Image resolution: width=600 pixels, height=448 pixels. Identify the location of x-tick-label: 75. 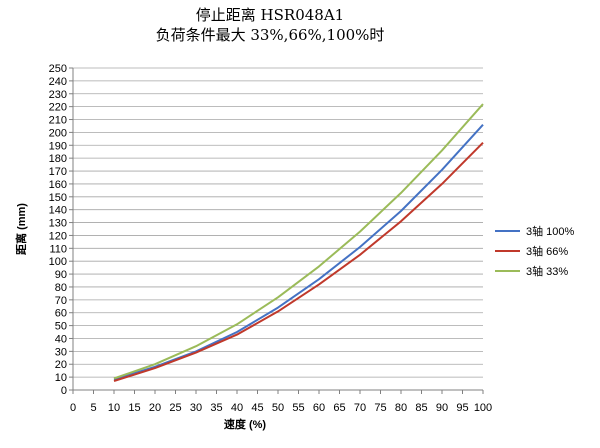
(380, 408).